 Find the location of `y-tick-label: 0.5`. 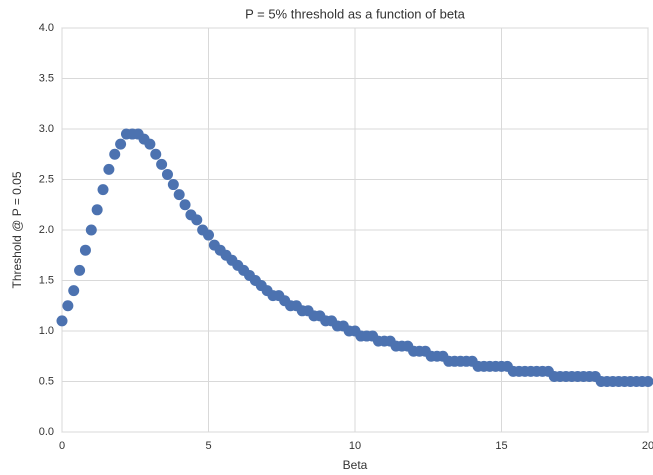

y-tick-label: 0.5 is located at coordinates (46, 381).